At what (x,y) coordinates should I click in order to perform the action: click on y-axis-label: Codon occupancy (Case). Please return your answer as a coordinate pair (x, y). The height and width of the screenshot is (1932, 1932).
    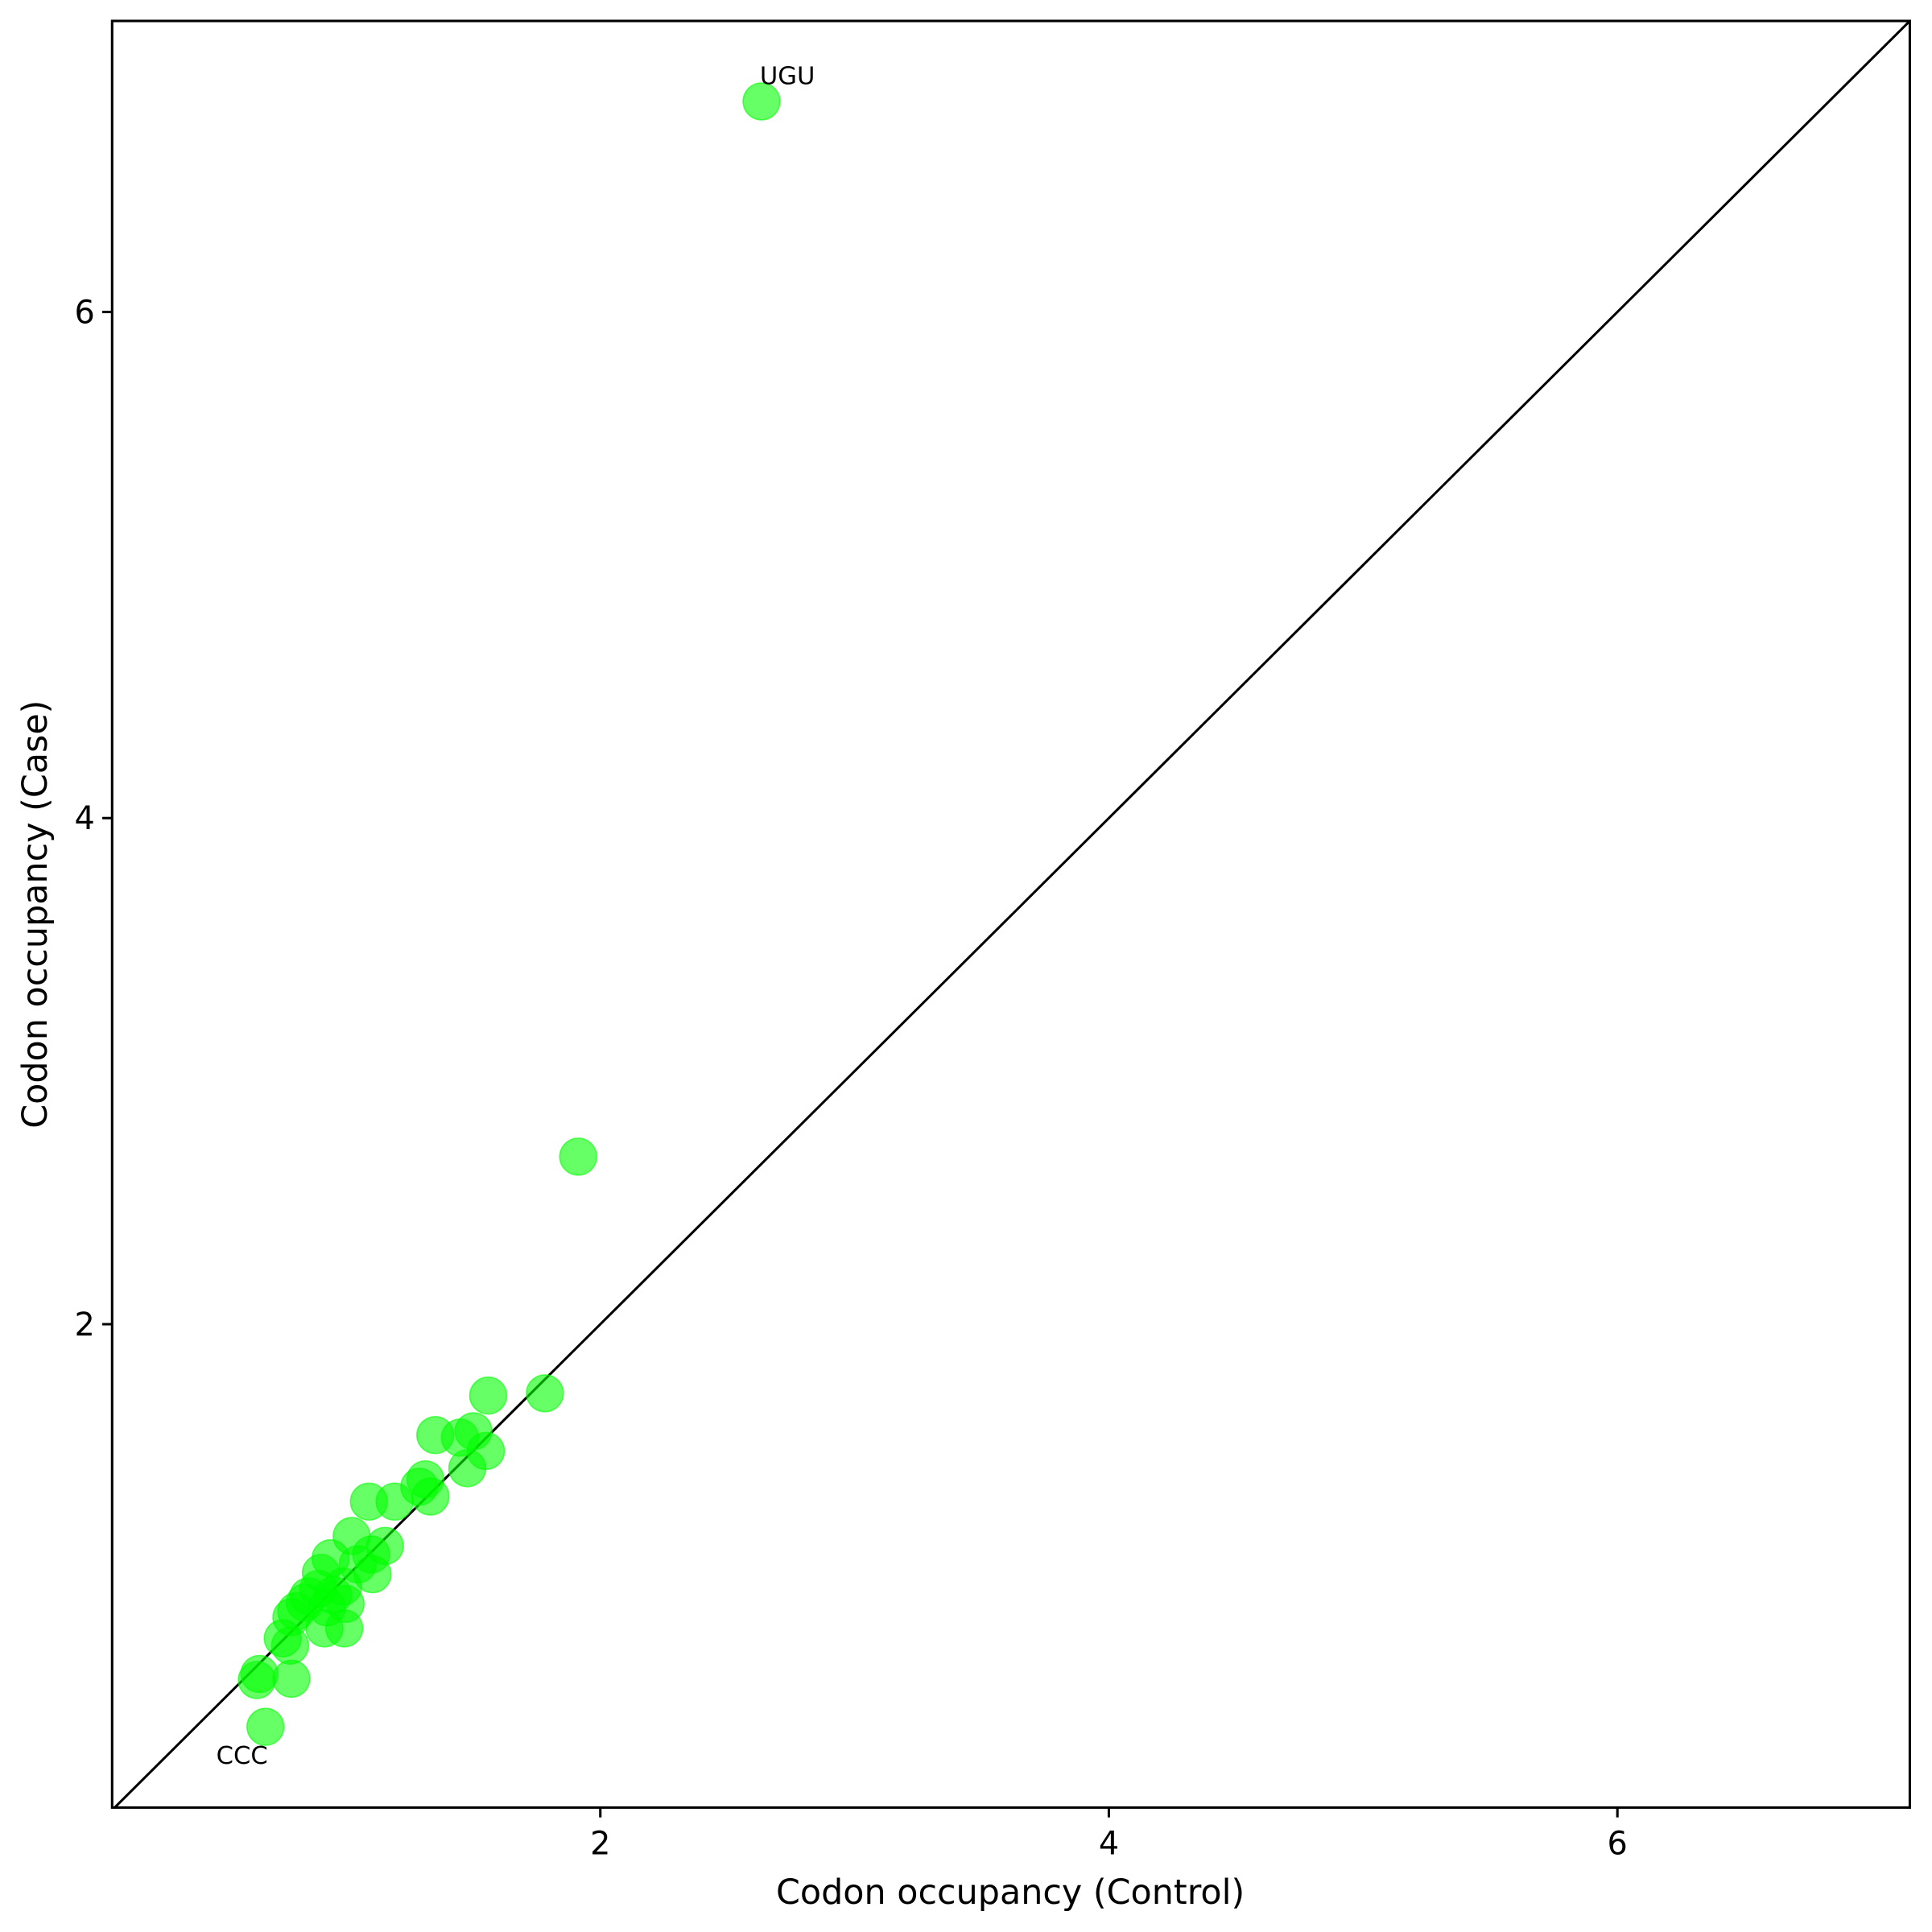
    Looking at the image, I should click on (35, 914).